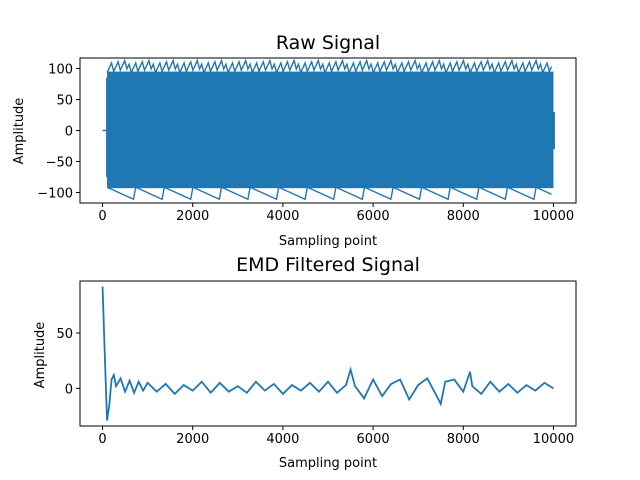 The height and width of the screenshot is (480, 640). What do you see at coordinates (60, 70) in the screenshot?
I see `y-tick-label: 100` at bounding box center [60, 70].